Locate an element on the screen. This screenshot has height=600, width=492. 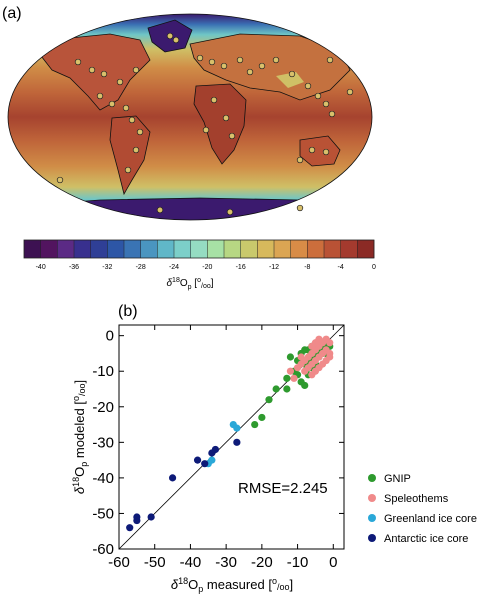
rmse-annotation: RMSE=2.245 is located at coordinates (283, 488).